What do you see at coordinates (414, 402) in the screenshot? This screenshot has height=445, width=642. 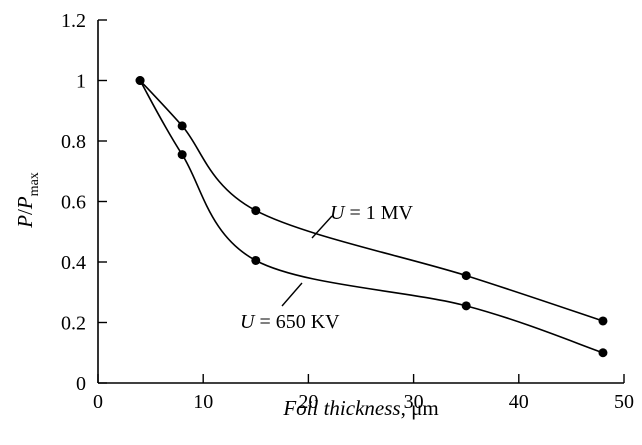 I see `x-tick-label: 30` at bounding box center [414, 402].